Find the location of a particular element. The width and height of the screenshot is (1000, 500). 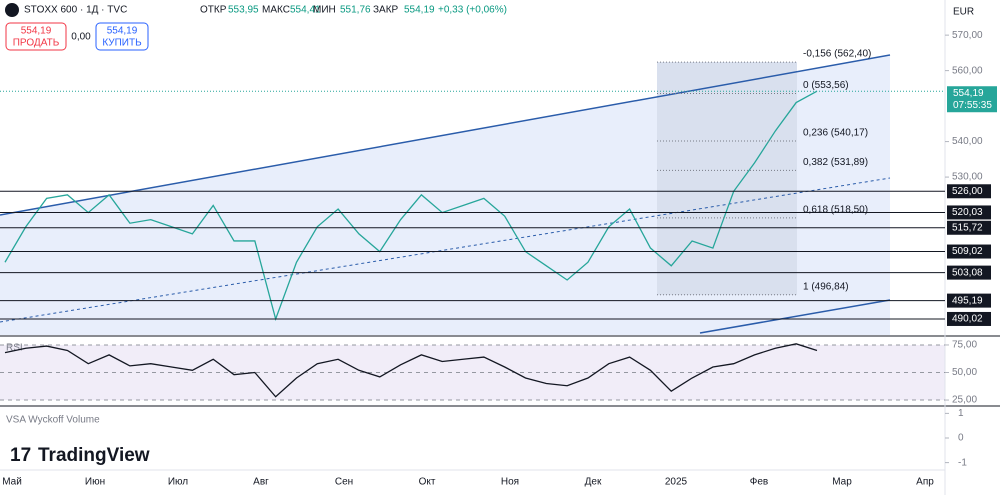

y-tick-label: 530,00 is located at coordinates (967, 177).